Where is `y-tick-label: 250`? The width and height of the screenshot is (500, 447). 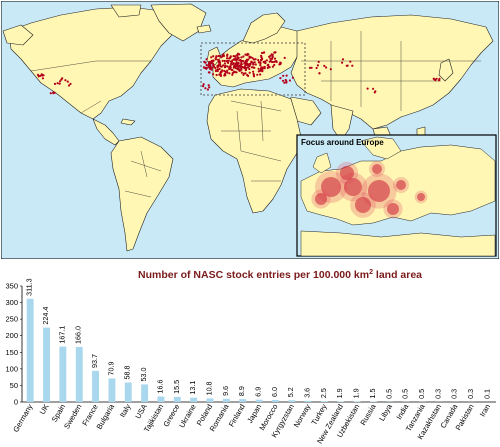
y-tick-label: 250 is located at coordinates (11, 319).